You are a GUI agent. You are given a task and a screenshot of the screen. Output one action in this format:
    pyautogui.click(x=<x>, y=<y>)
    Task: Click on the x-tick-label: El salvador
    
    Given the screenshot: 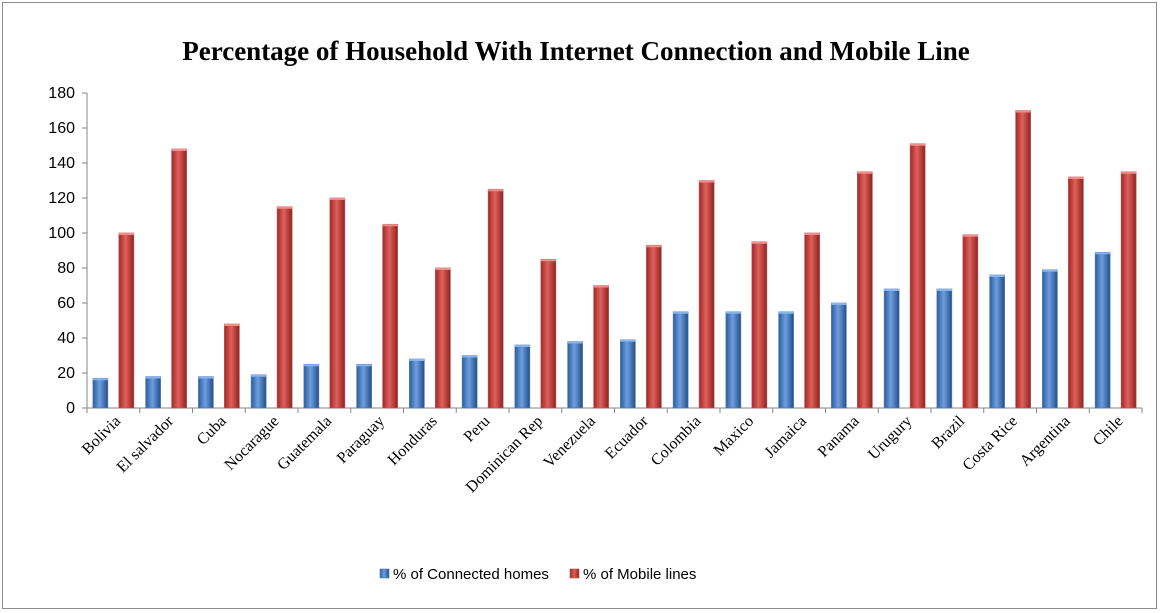 What is the action you would take?
    pyautogui.click(x=146, y=444)
    